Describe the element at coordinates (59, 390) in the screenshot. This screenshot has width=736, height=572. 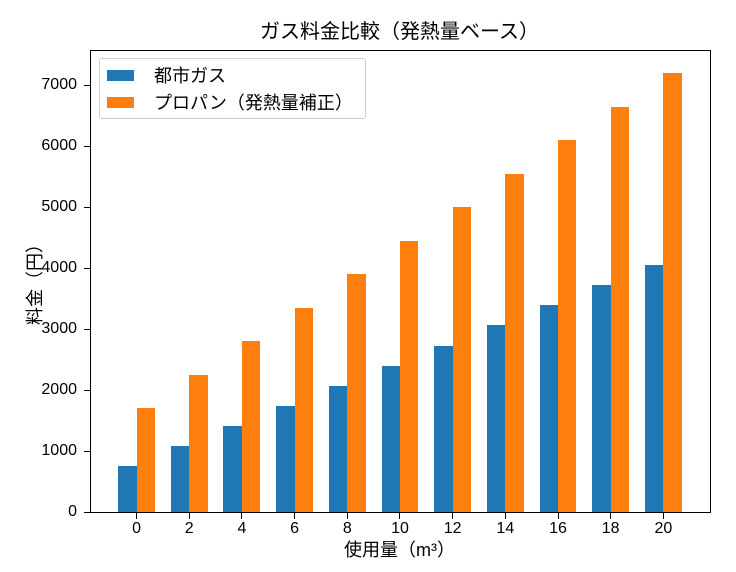
I see `y-tick-label: 2000` at that location.